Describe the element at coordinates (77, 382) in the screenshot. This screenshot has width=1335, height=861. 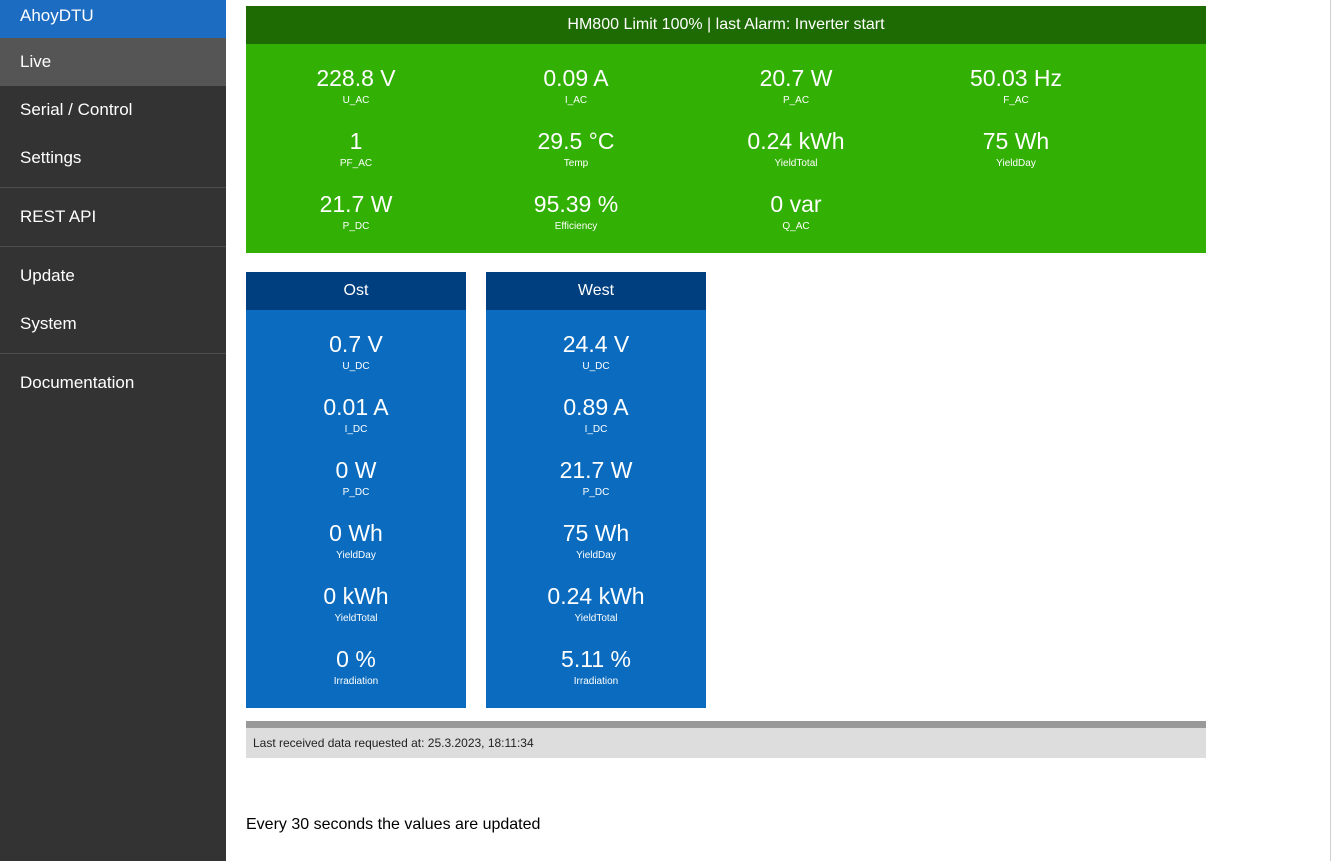
I see `sidebar-item-documentation: Documentation` at that location.